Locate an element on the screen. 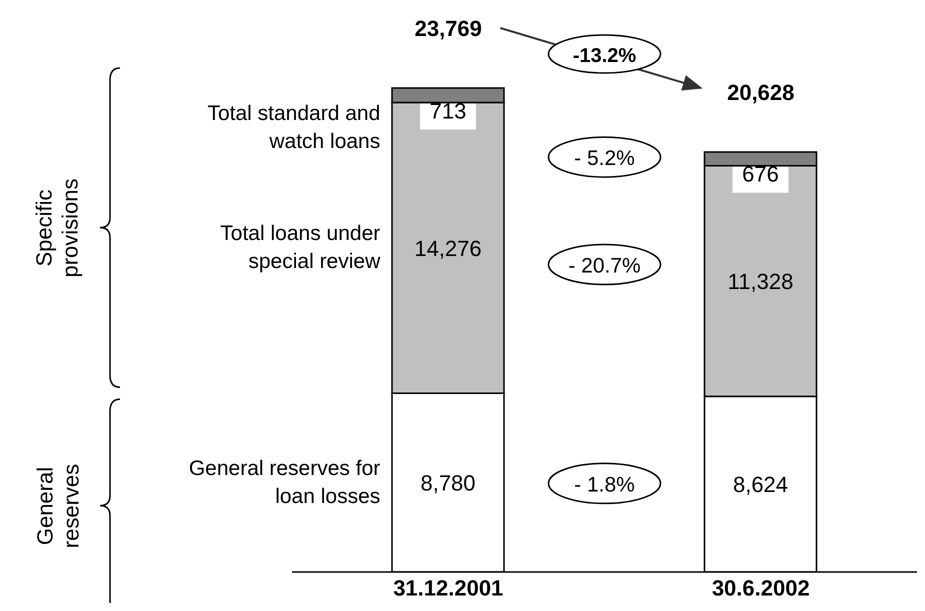 This screenshot has height=611, width=925. series-label: Total loans under special review is located at coordinates (299, 247).